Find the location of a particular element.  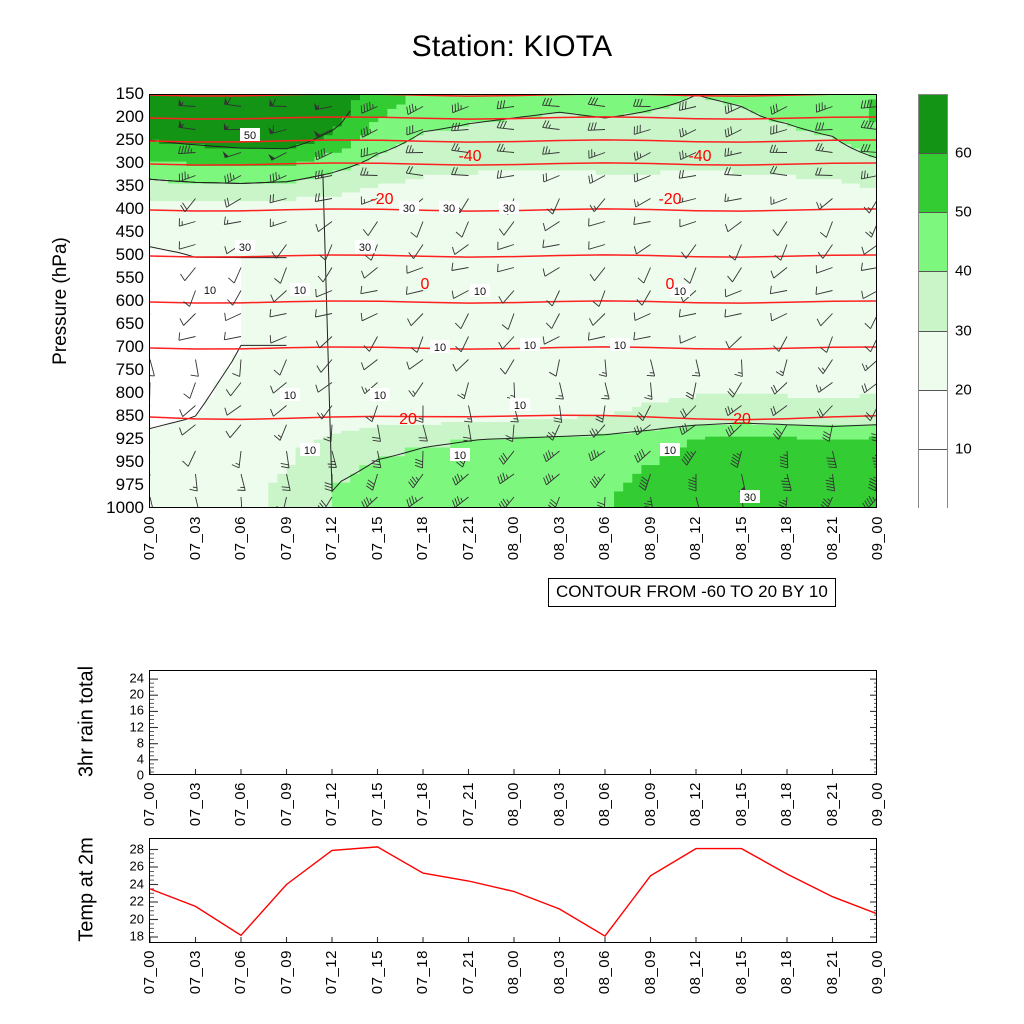

colorbar-tick-40: 40 is located at coordinates (963, 271).